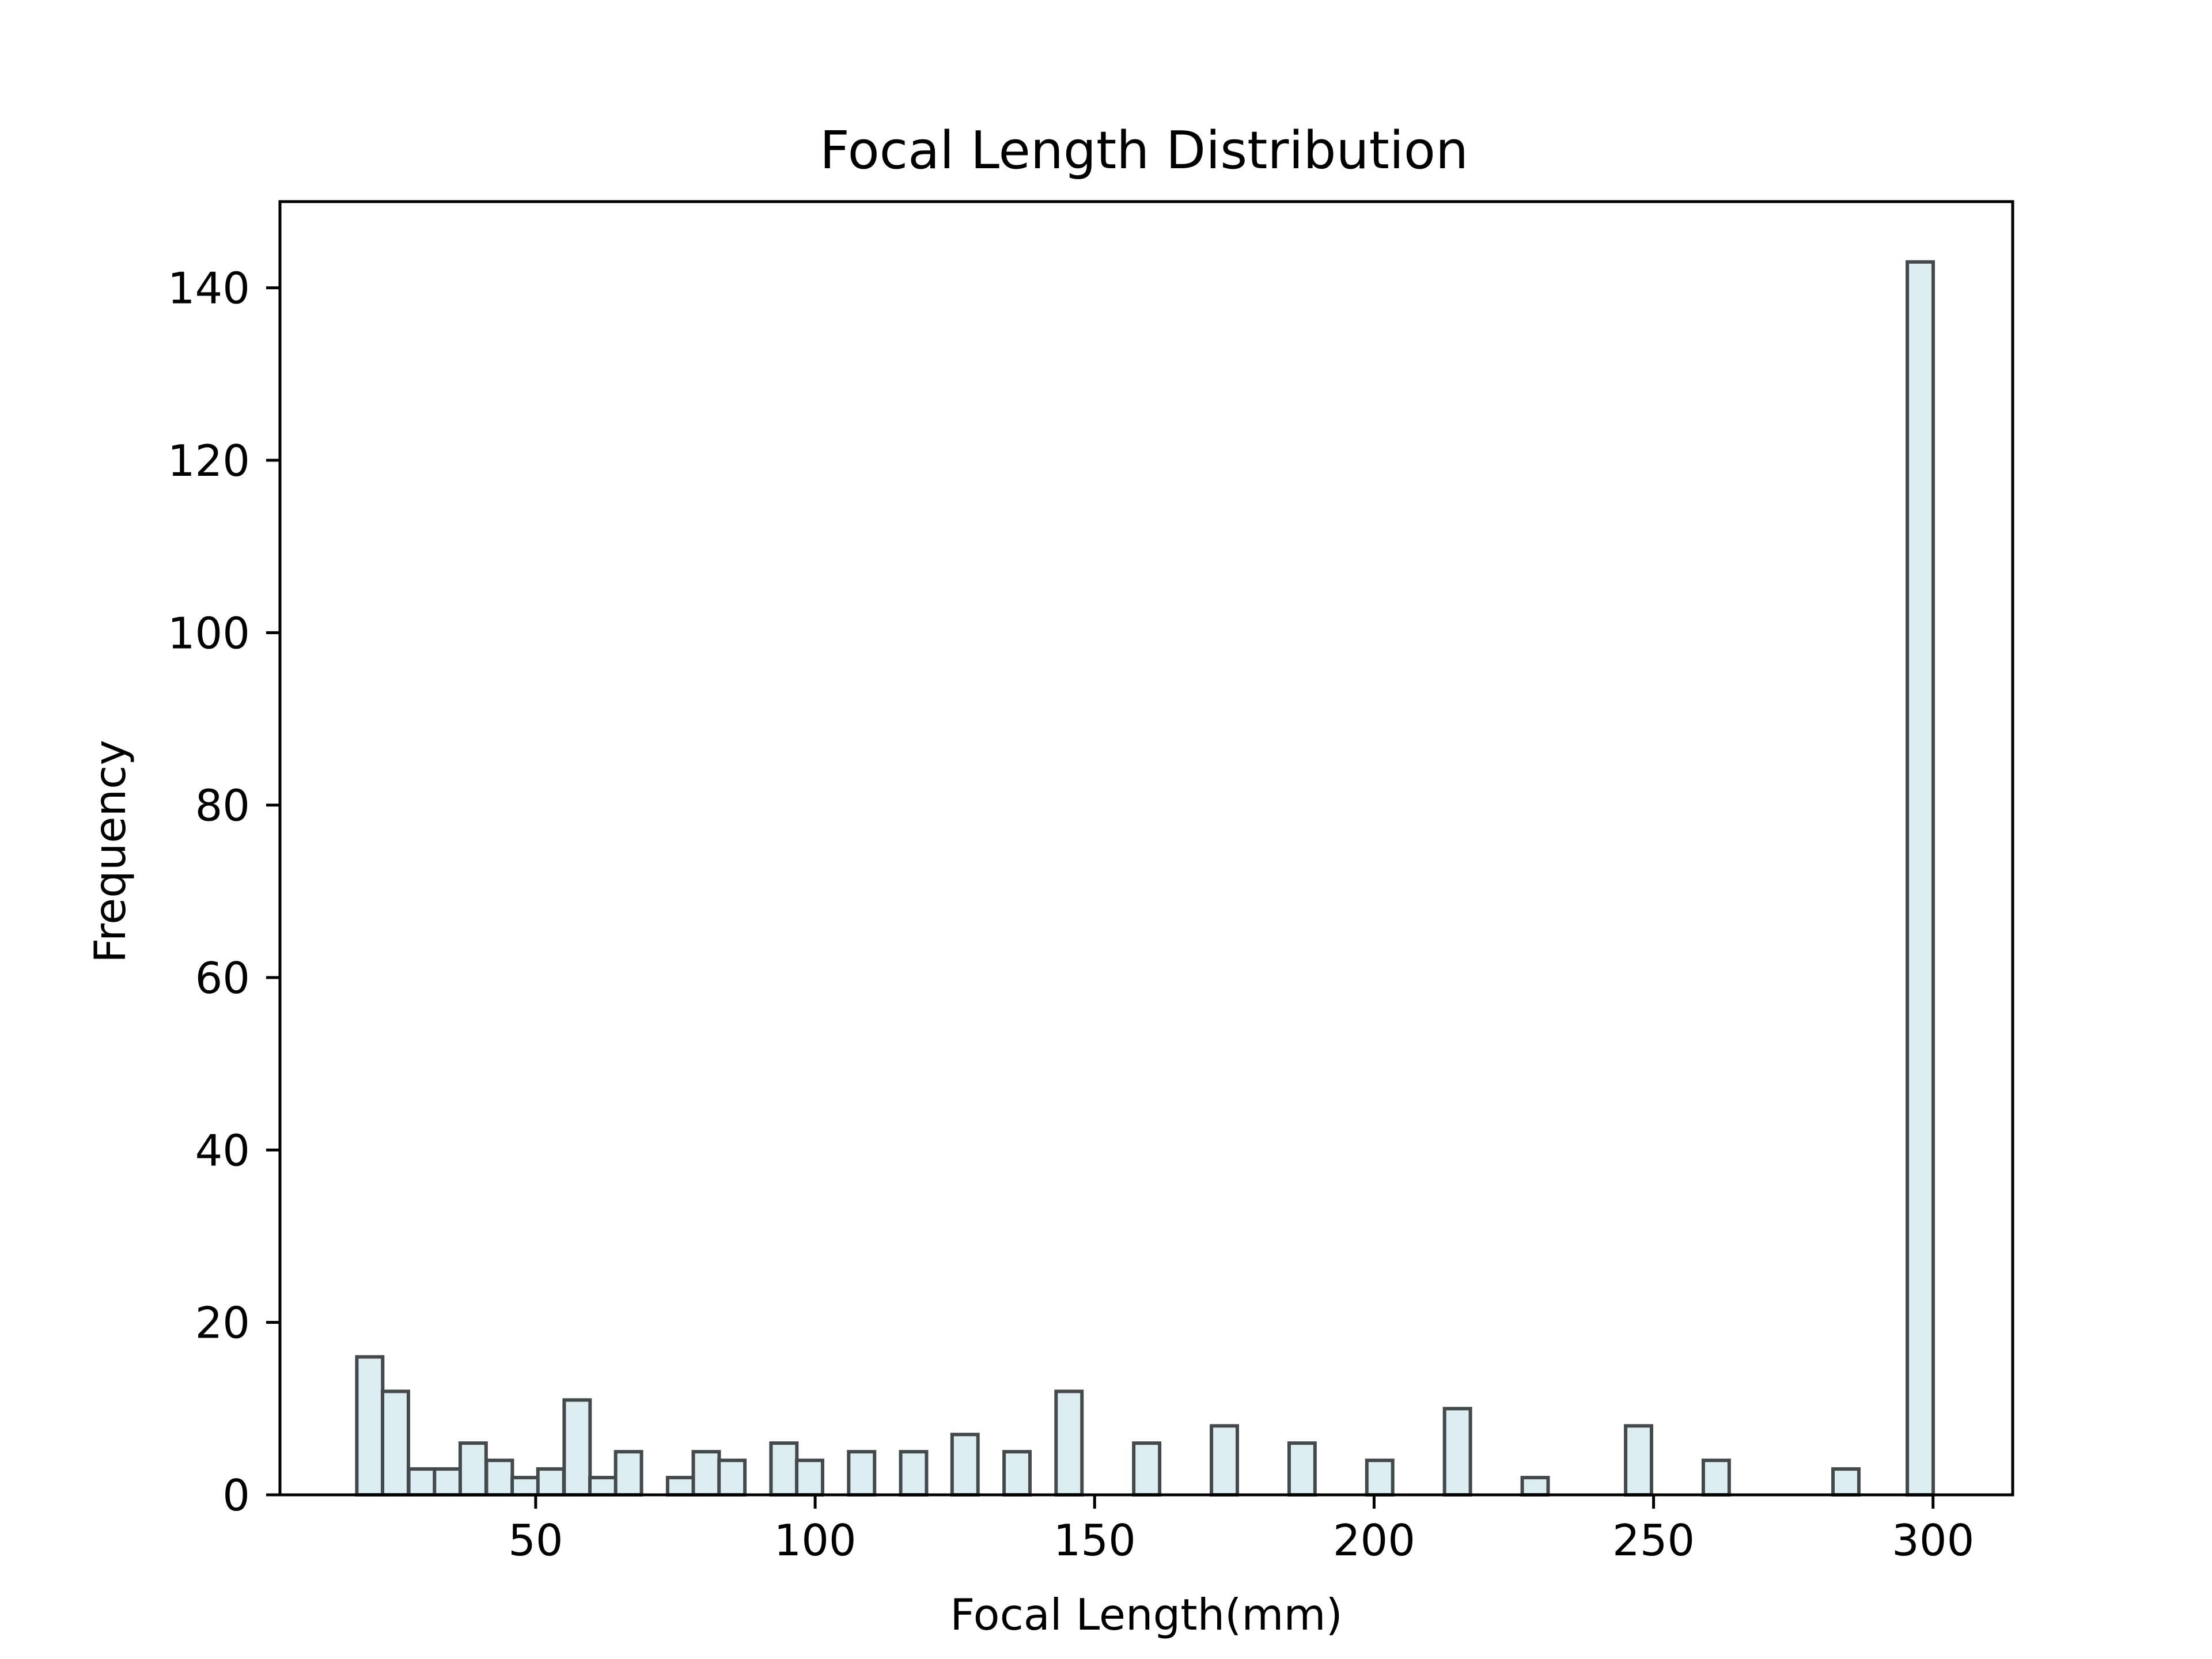 This screenshot has width=2212, height=1659. Describe the element at coordinates (209, 288) in the screenshot. I see `y-tick-label: 140` at that location.